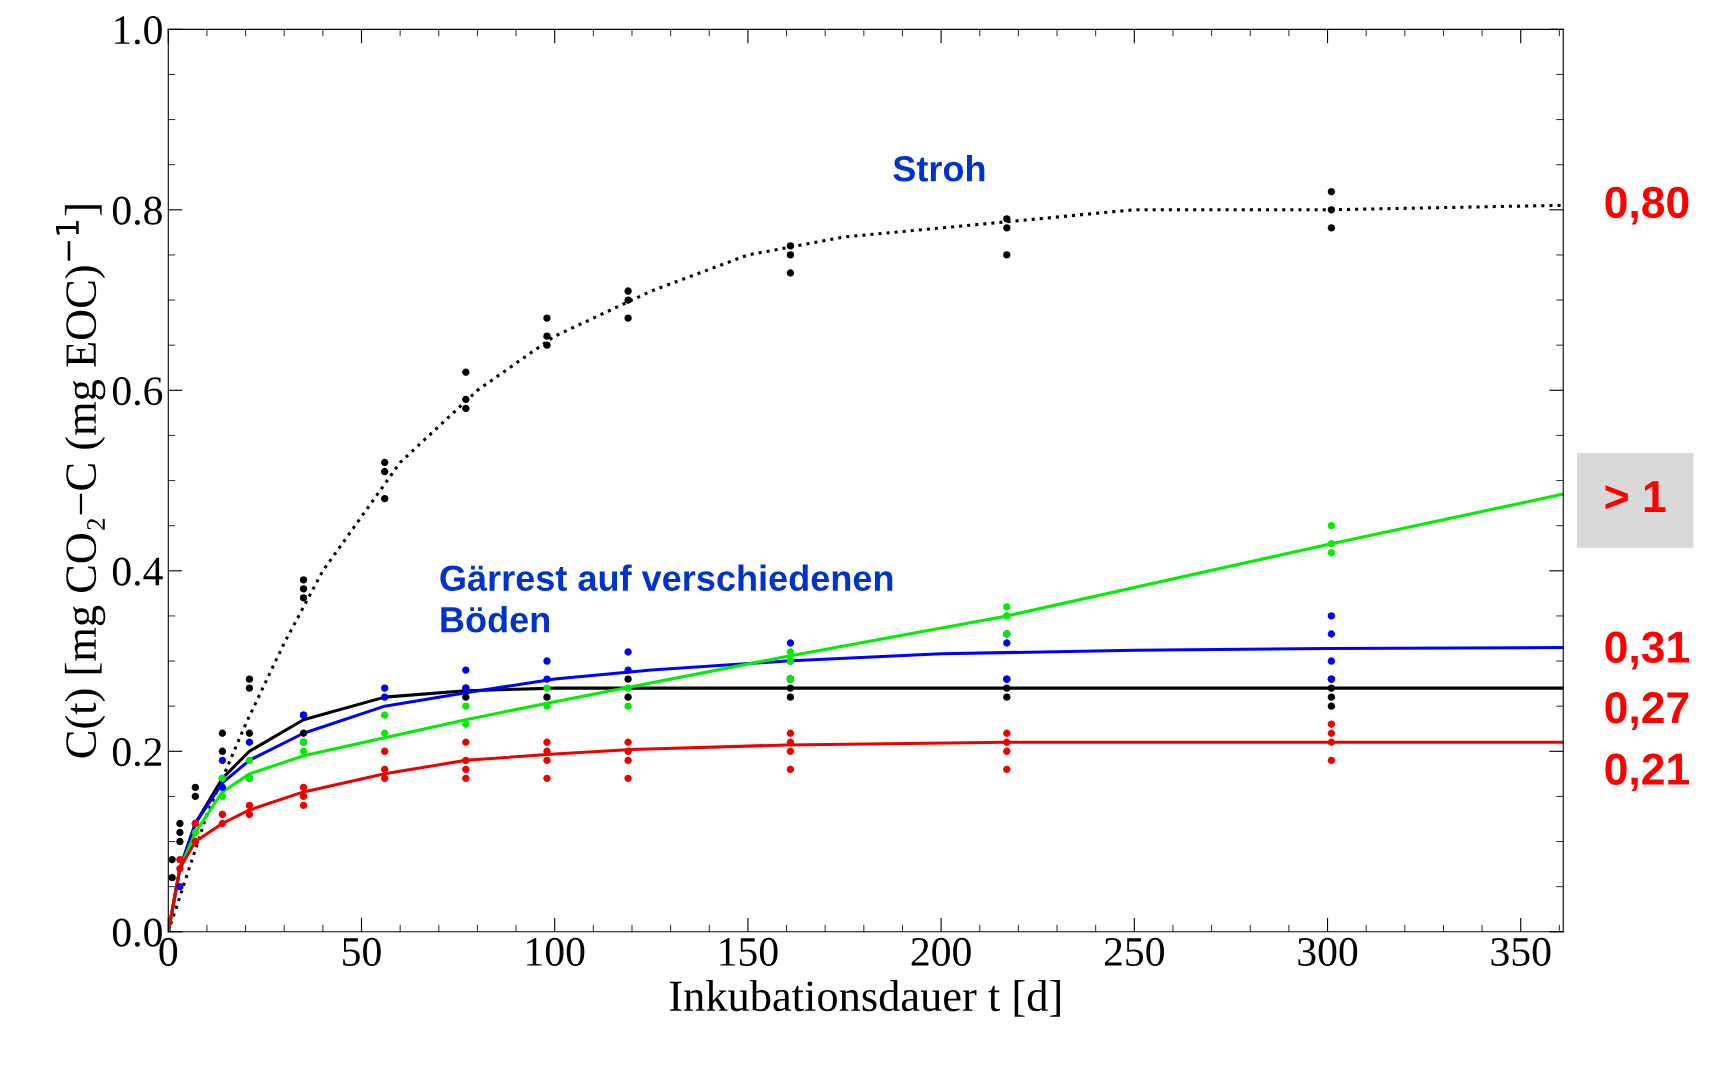  Describe the element at coordinates (137, 391) in the screenshot. I see `y-tick-label: 0.6` at that location.